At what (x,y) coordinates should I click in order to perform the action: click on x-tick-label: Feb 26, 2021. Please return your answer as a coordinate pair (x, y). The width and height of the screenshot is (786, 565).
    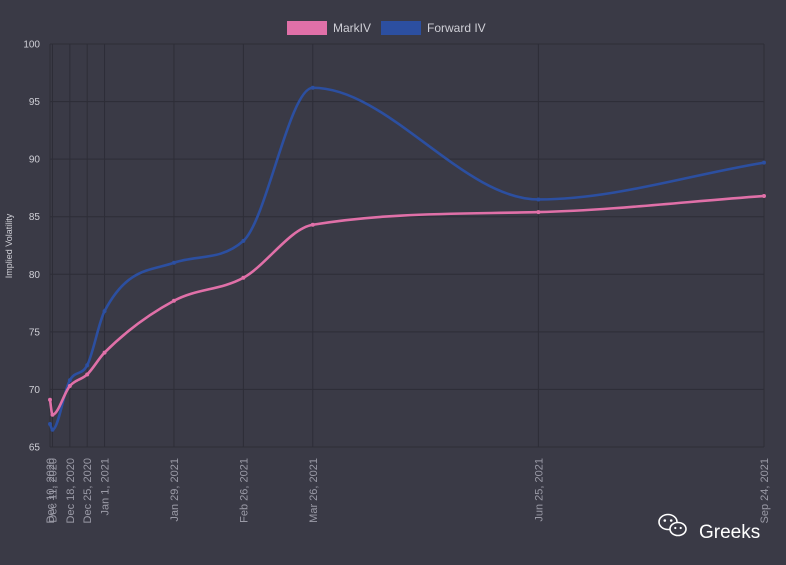
    Looking at the image, I should click on (244, 490).